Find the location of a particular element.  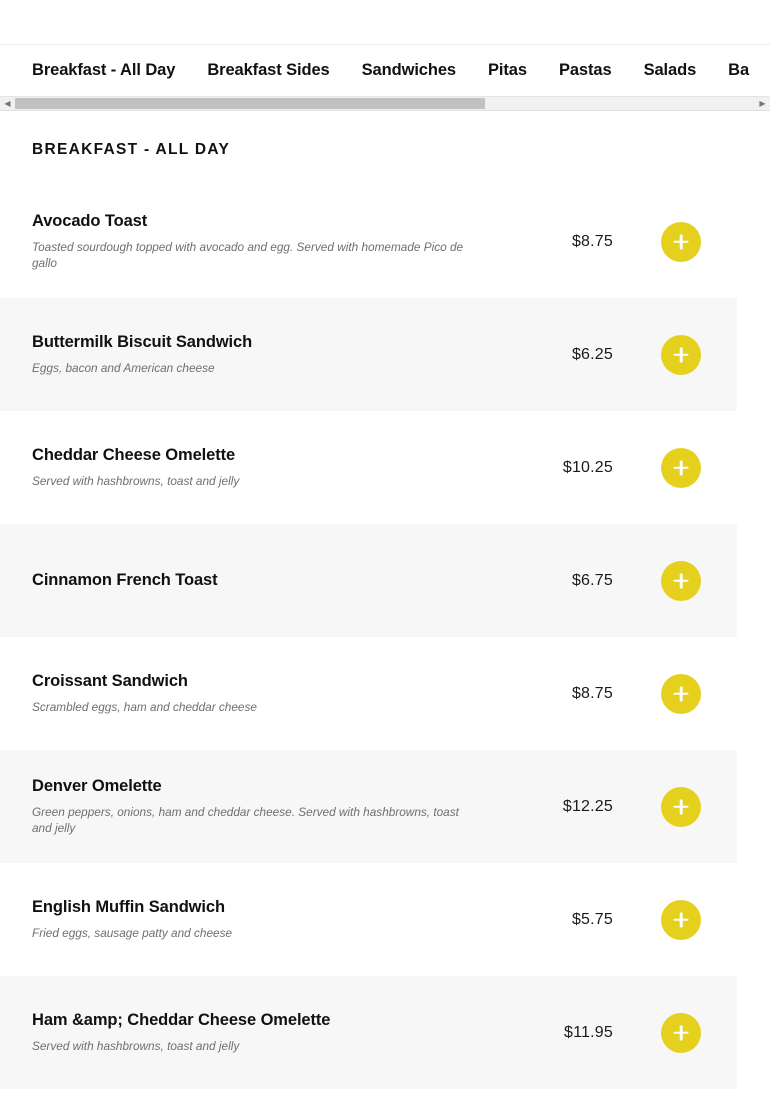

tab-breakfast-sides: Breakfast Sides is located at coordinates (268, 70).